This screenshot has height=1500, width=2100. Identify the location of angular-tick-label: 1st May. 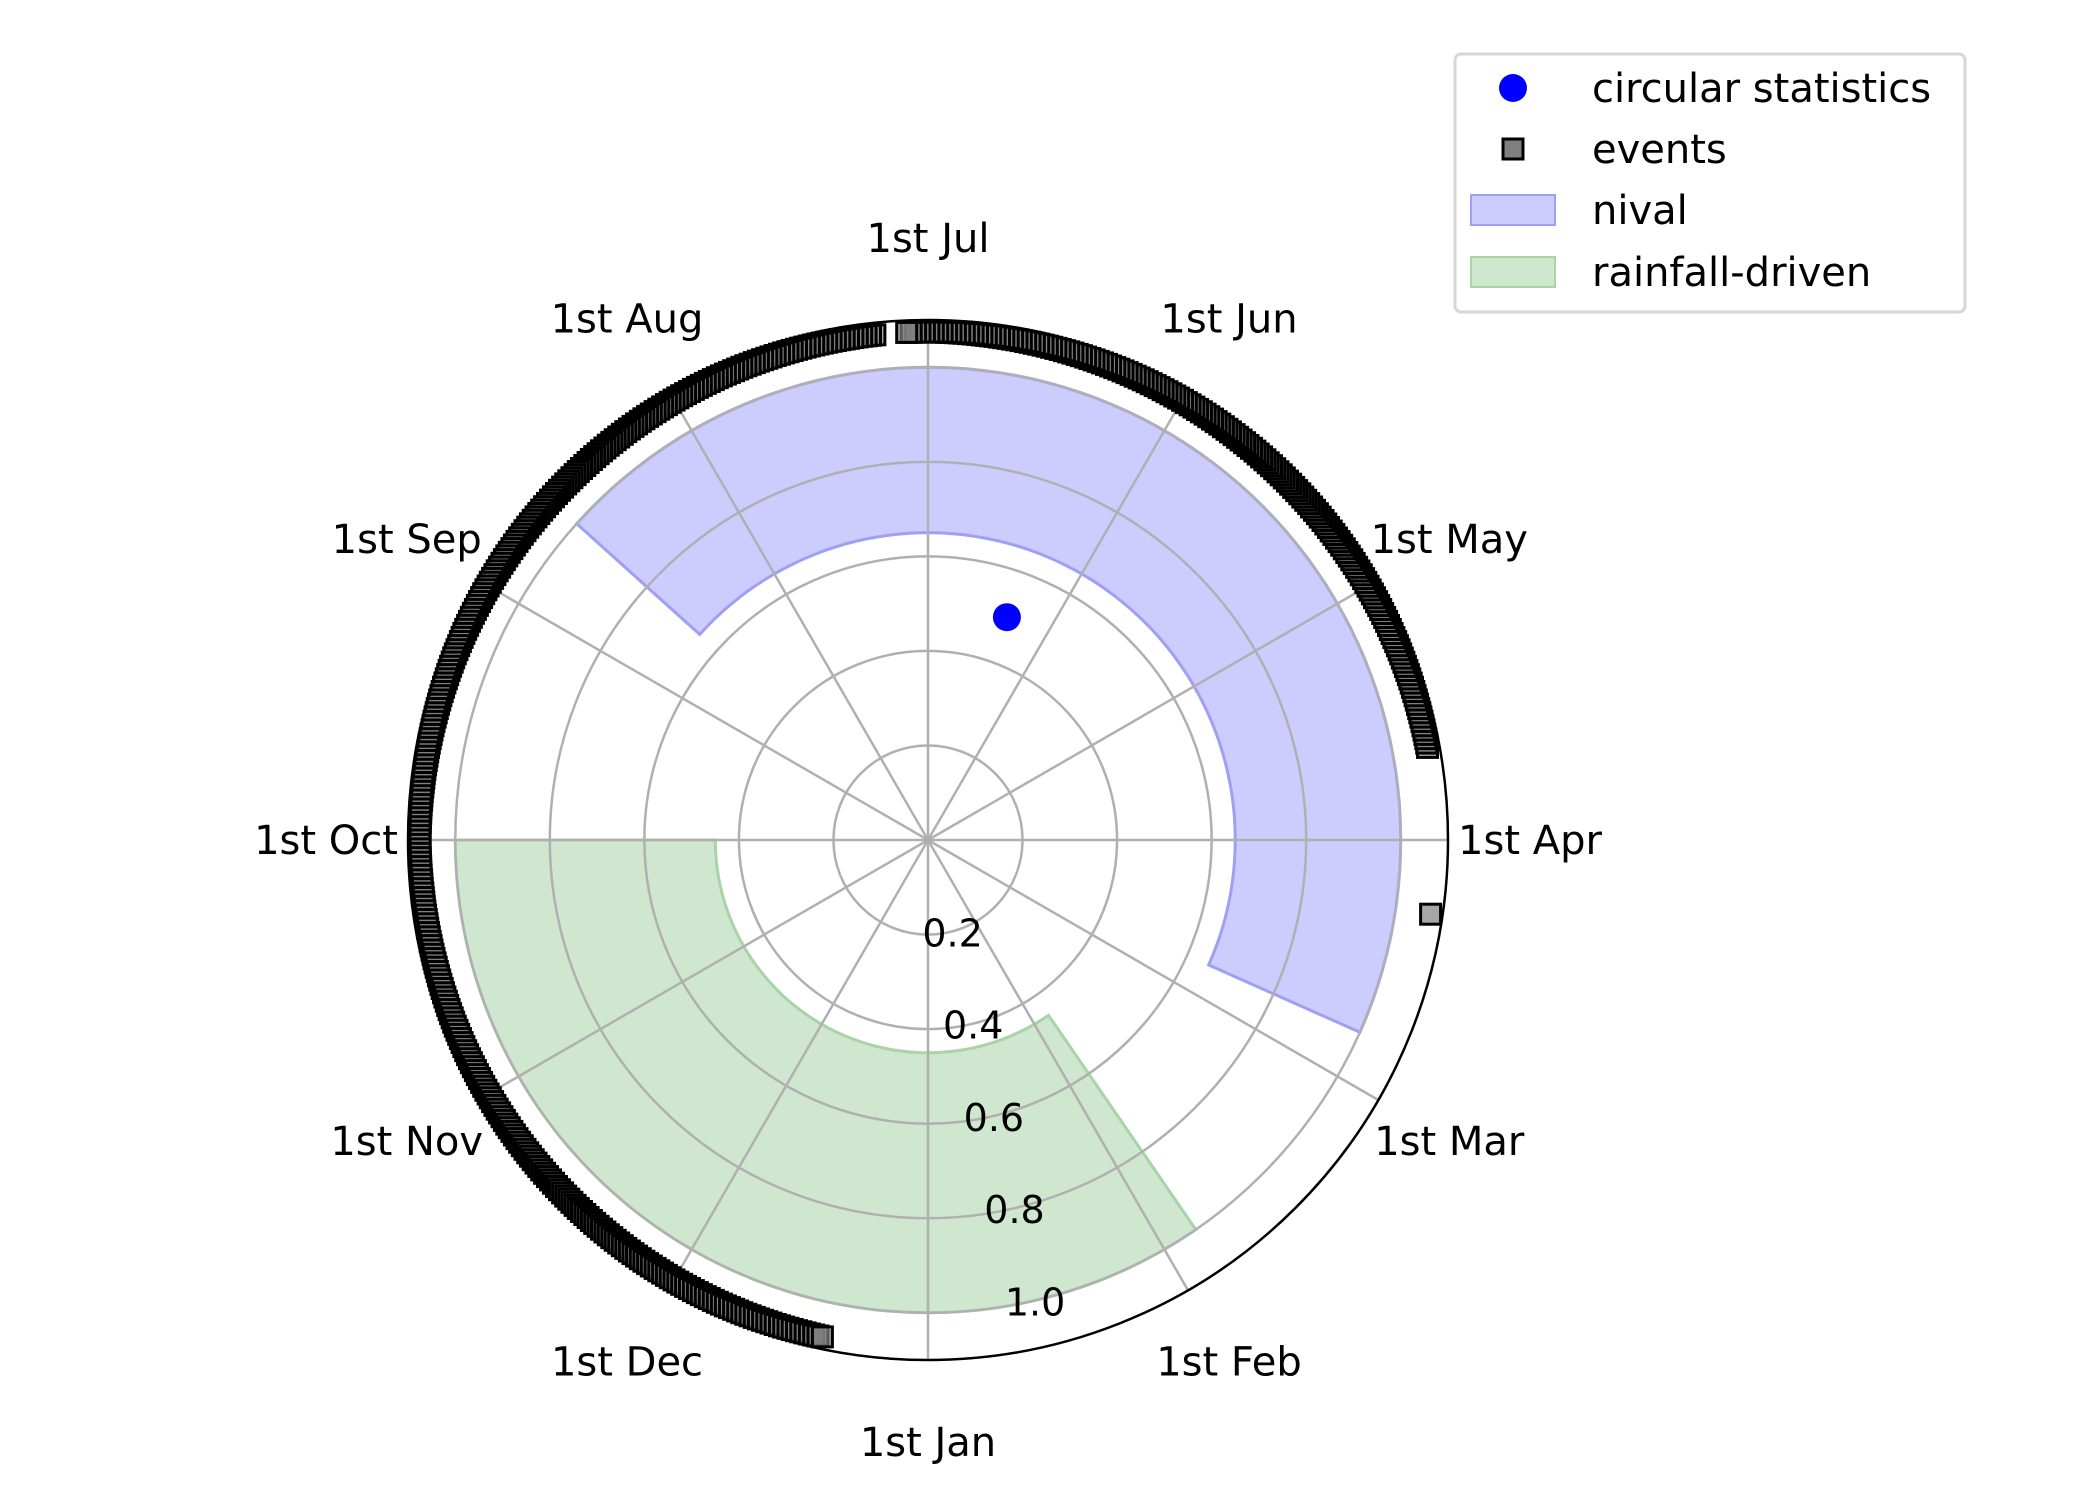
(1449, 540).